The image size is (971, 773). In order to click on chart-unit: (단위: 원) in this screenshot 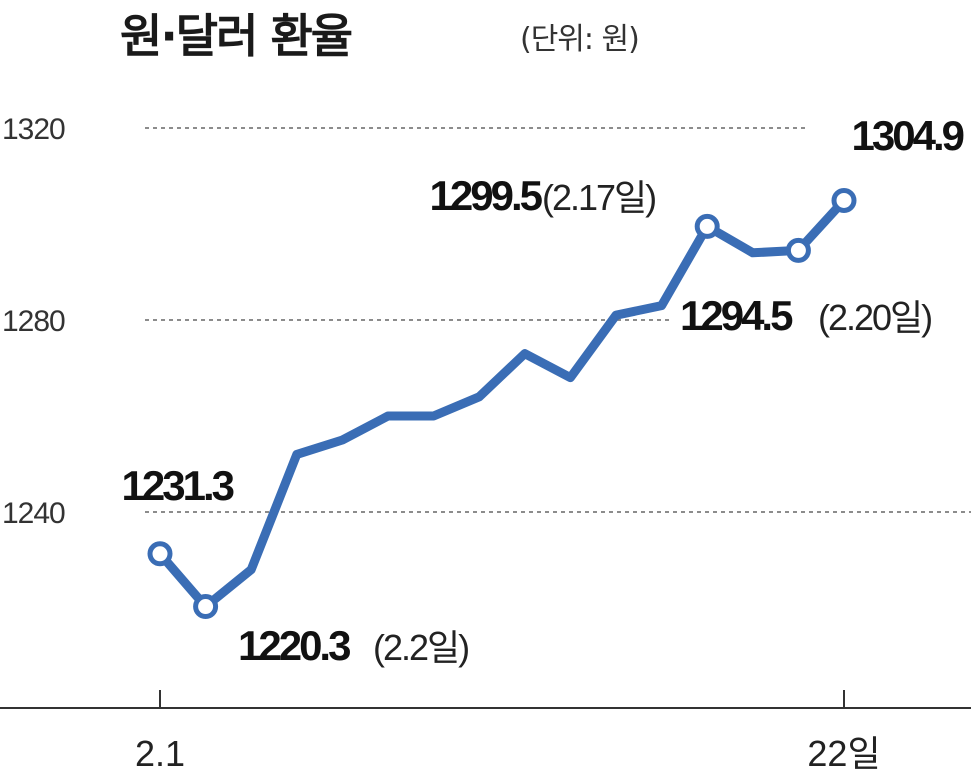, I will do `click(580, 39)`.